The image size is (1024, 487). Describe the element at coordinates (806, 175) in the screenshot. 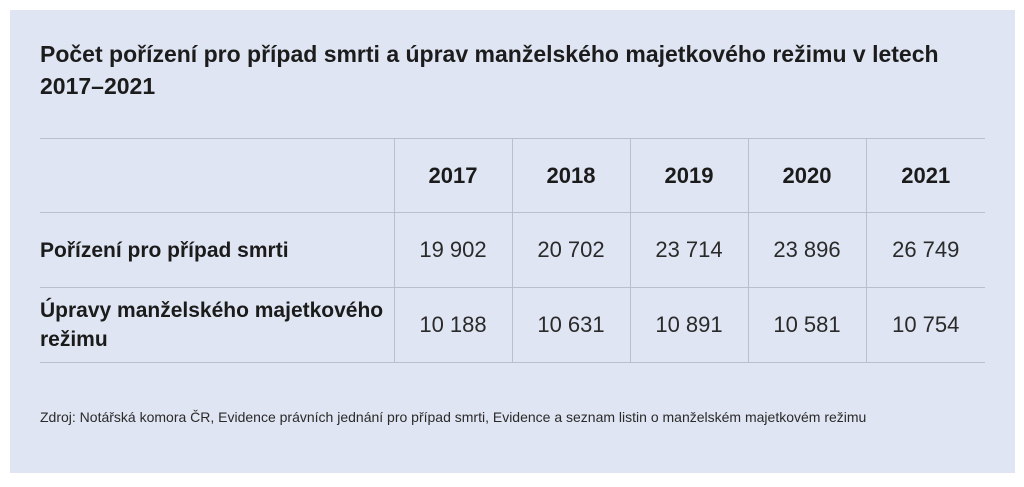

I see `column-header-2020: 2020` at that location.